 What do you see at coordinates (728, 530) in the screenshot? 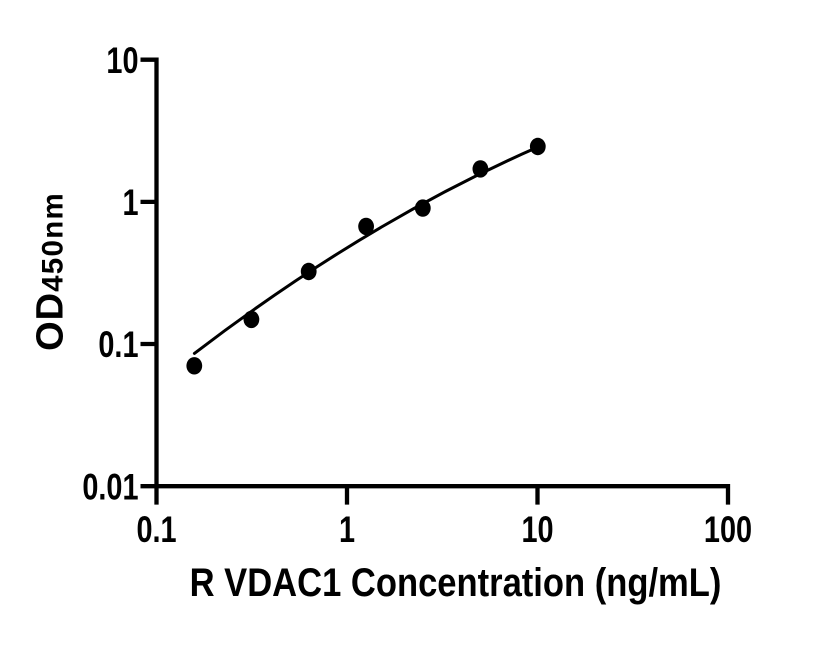
I see `svg-text: 100` at bounding box center [728, 530].